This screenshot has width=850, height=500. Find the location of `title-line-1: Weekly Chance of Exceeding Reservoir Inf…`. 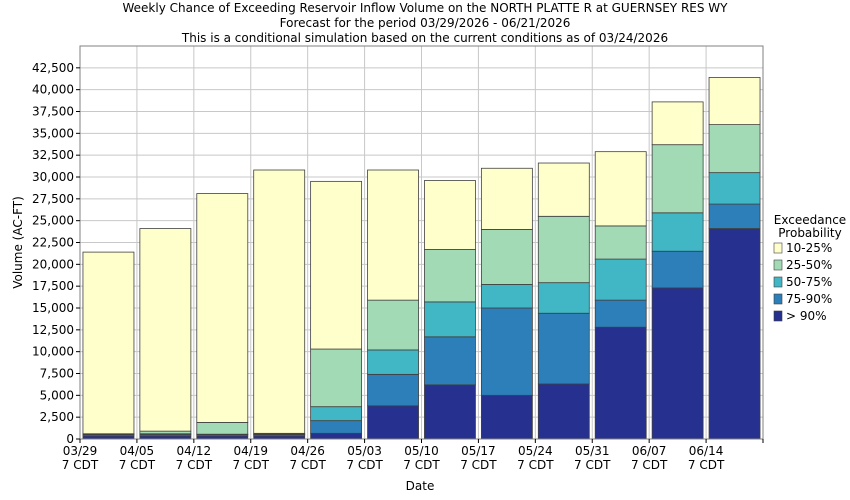

title-line-1: Weekly Chance of Exceeding Reservoir Inf… is located at coordinates (425, 8).